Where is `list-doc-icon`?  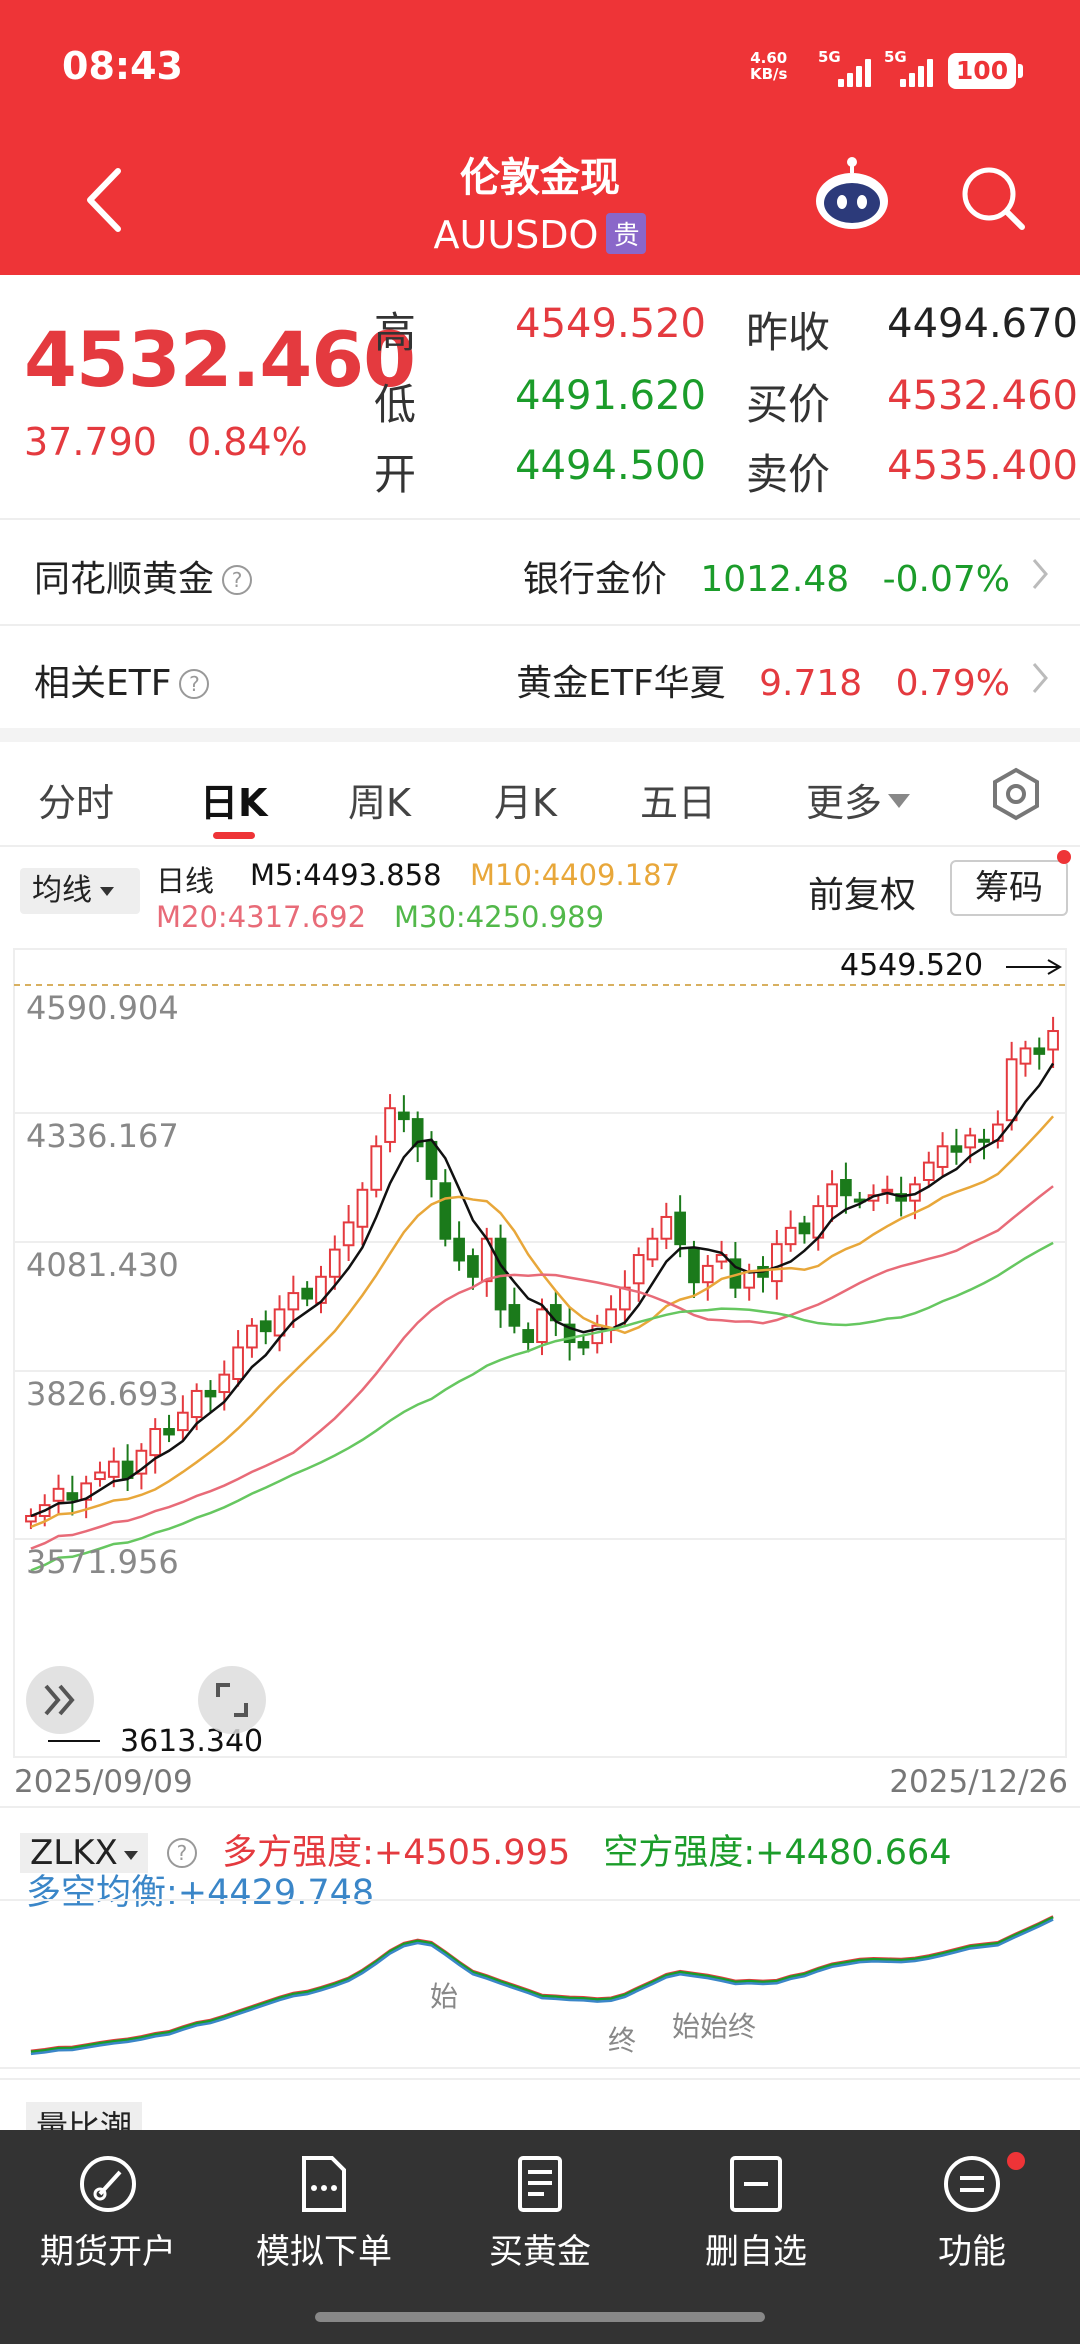 list-doc-icon is located at coordinates (540, 2184).